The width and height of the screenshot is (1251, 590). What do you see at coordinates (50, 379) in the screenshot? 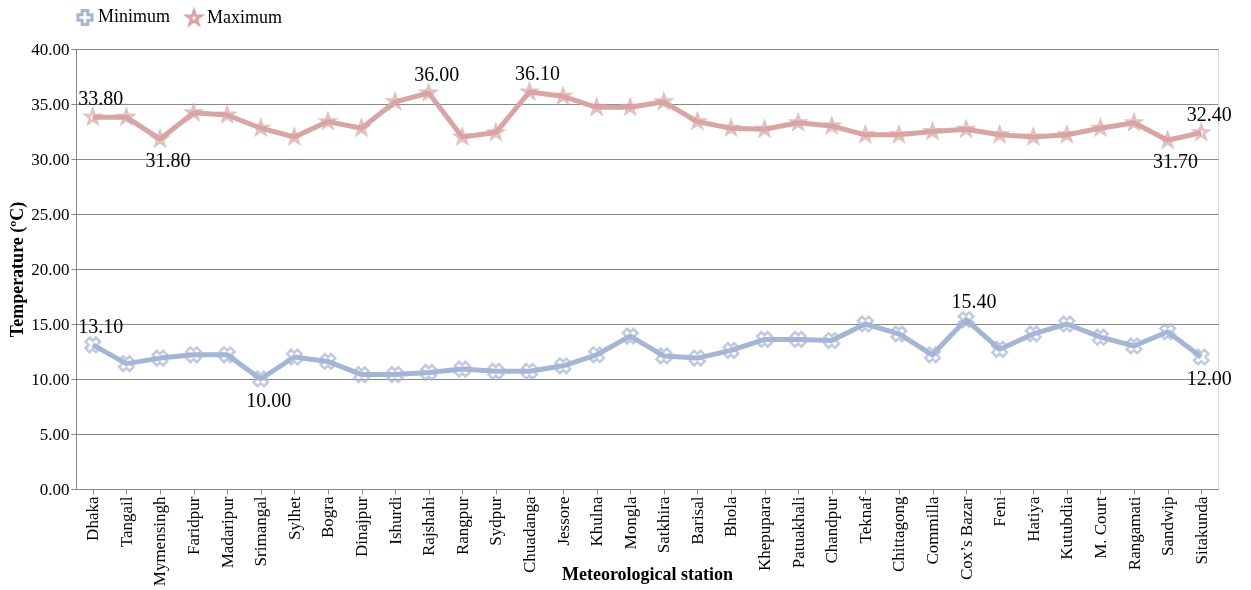
I see `y-tick-label: 10.00` at bounding box center [50, 379].